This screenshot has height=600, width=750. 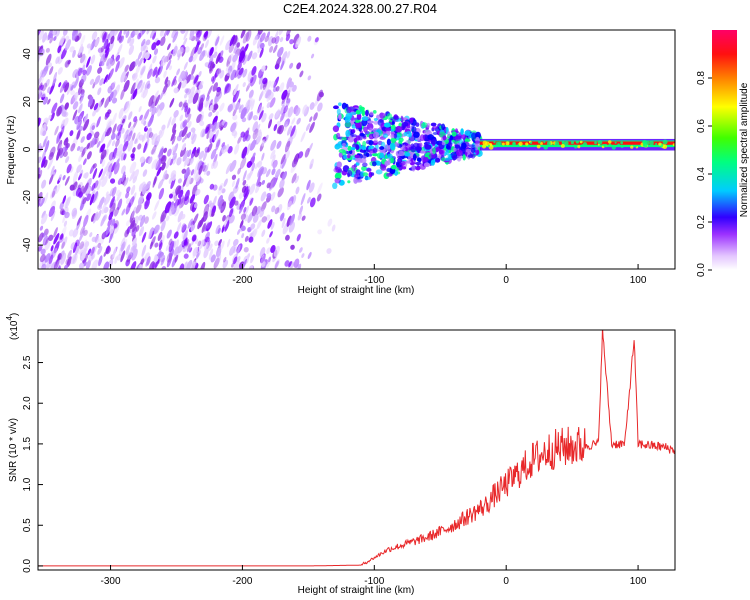 What do you see at coordinates (27, 54) in the screenshot?
I see `spectrogram-ytick-label: 40` at bounding box center [27, 54].